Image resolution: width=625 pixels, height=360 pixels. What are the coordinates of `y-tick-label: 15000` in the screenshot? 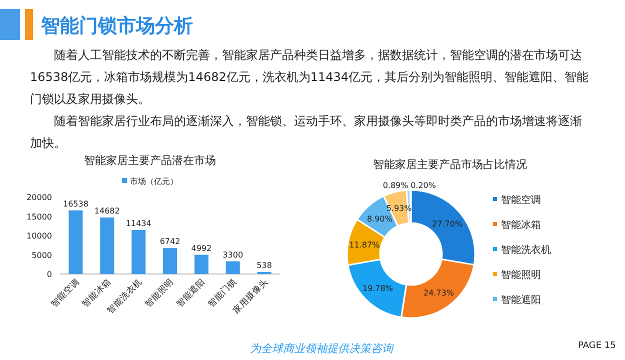 It's located at (39, 217).